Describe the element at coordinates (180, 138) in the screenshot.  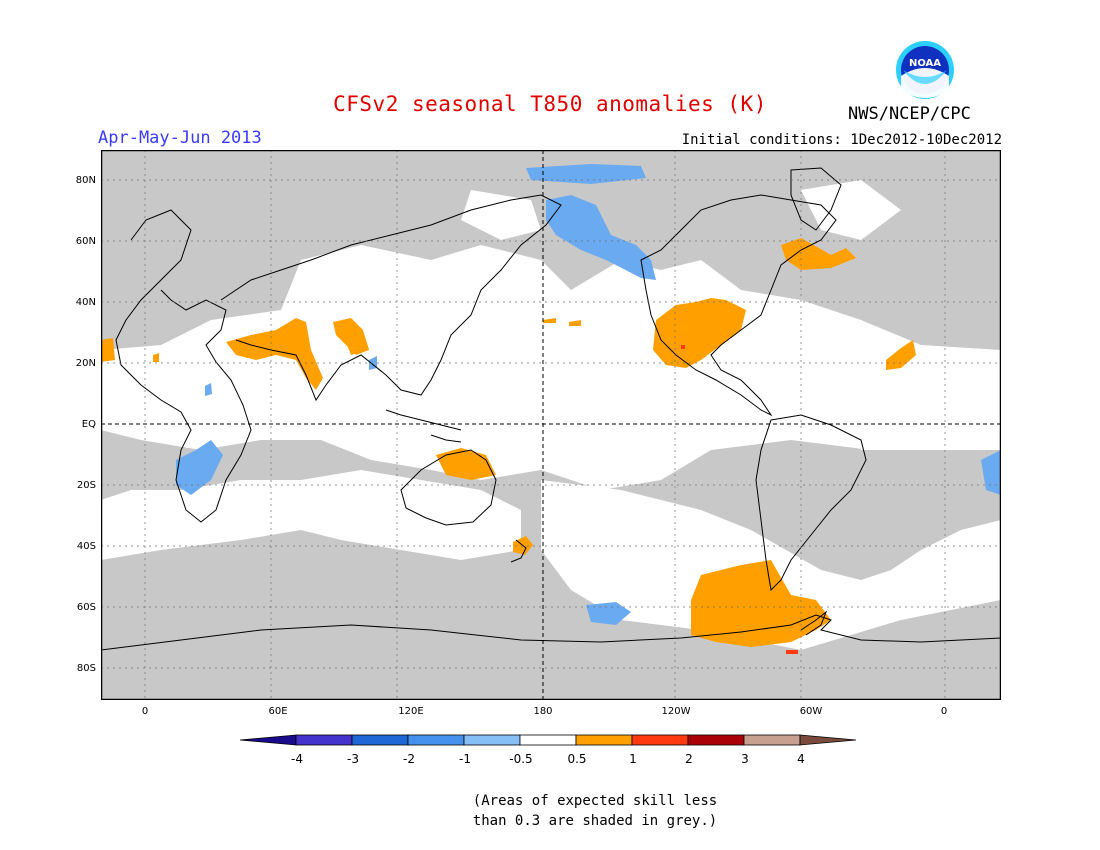
I see `season-label: Apr-May-Jun 2013` at that location.